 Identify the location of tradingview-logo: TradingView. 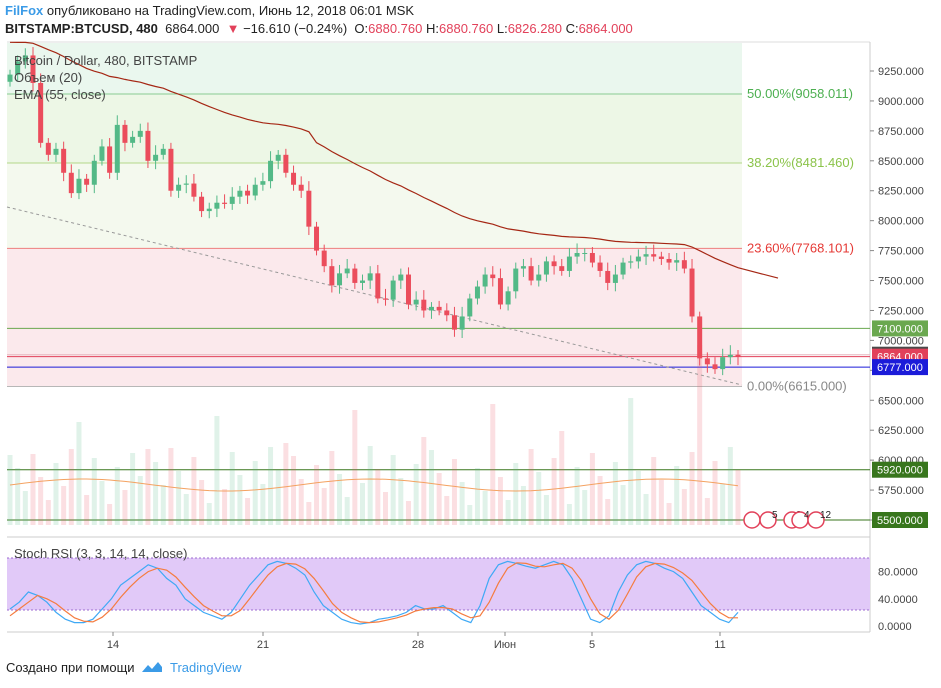
(191, 667).